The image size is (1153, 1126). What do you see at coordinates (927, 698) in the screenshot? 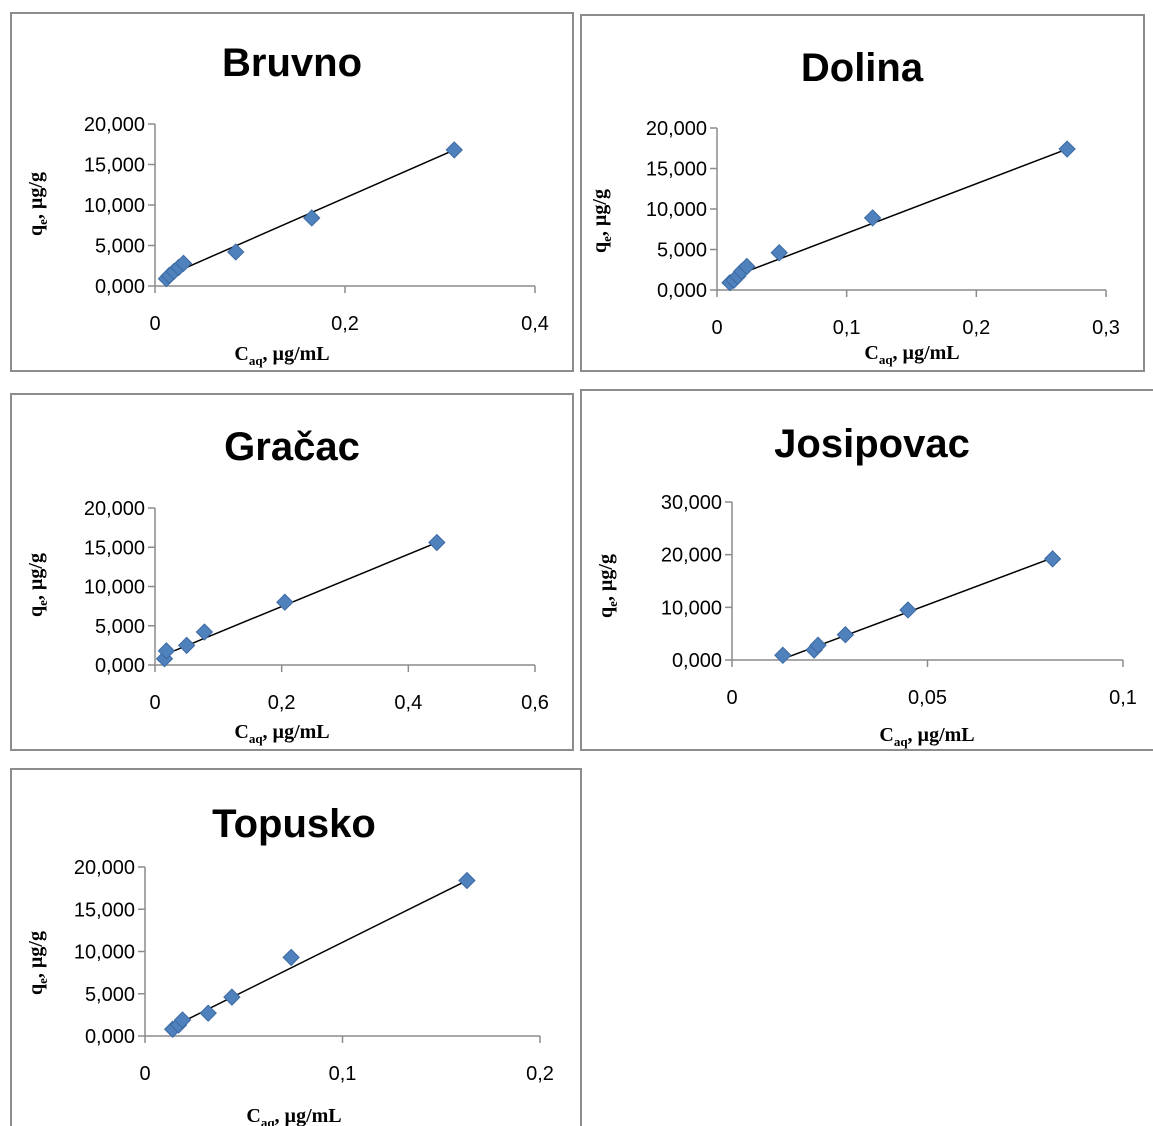
I see `x-tick-label: 0,05` at bounding box center [927, 698].